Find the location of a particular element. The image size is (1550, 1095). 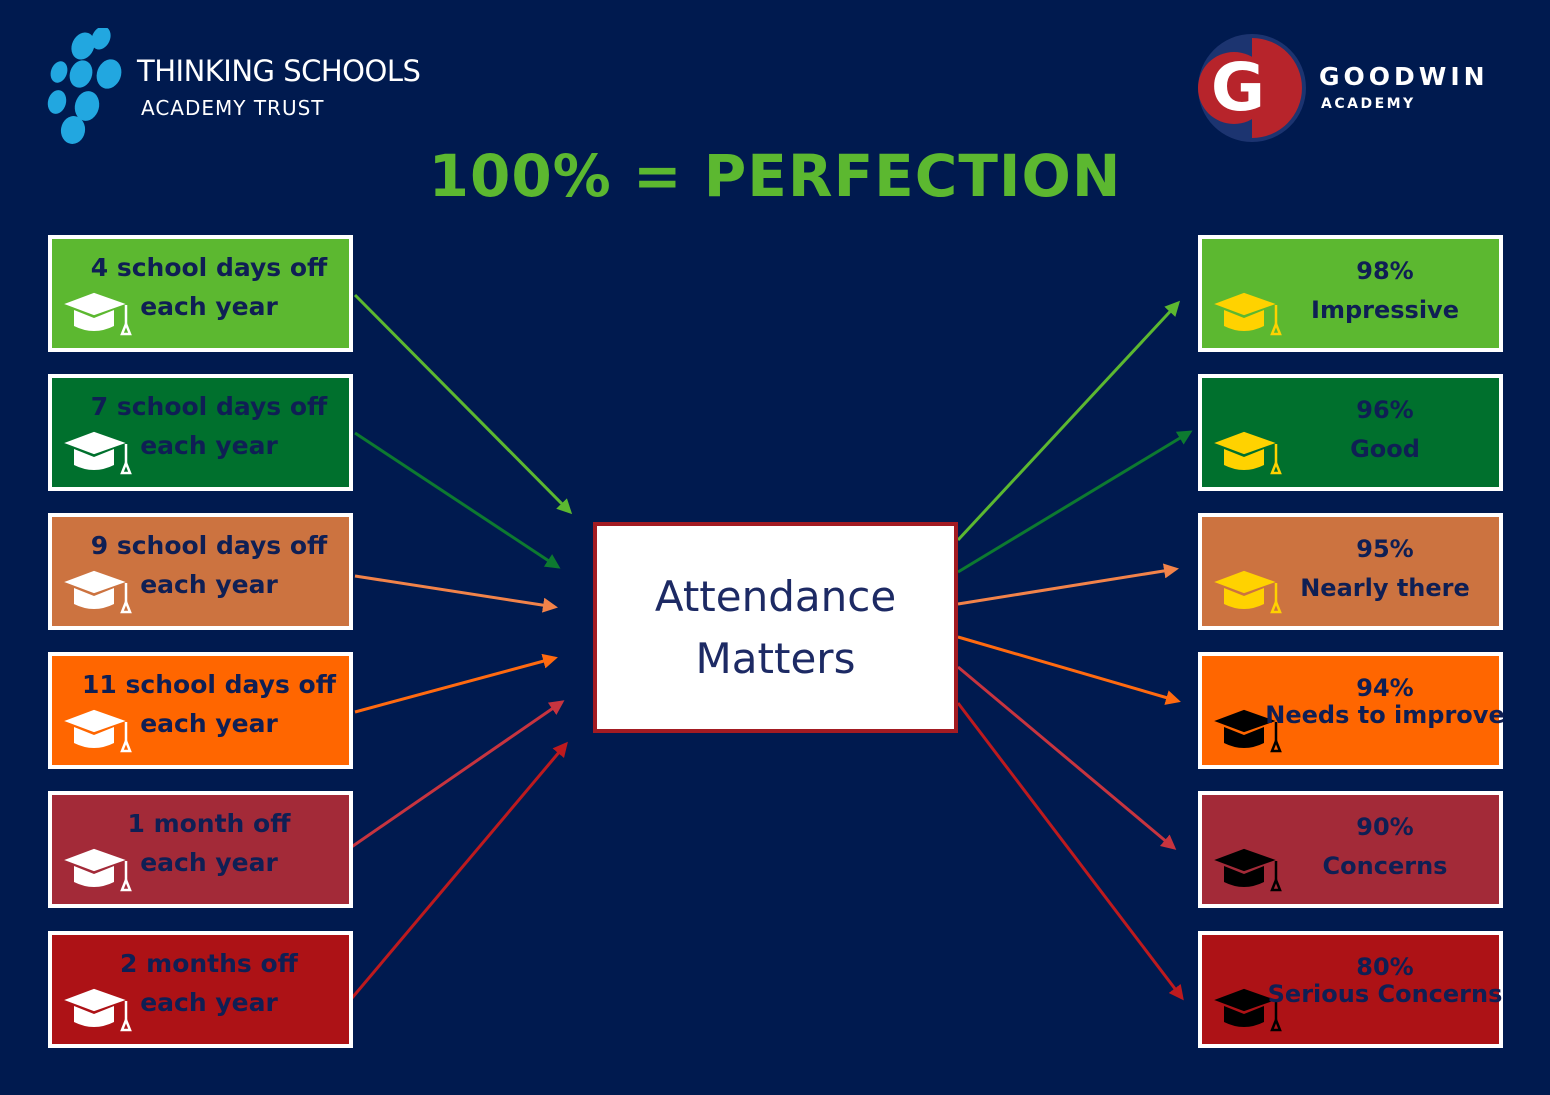

goodwin-emblem-icon: G is located at coordinates (1252, 88).